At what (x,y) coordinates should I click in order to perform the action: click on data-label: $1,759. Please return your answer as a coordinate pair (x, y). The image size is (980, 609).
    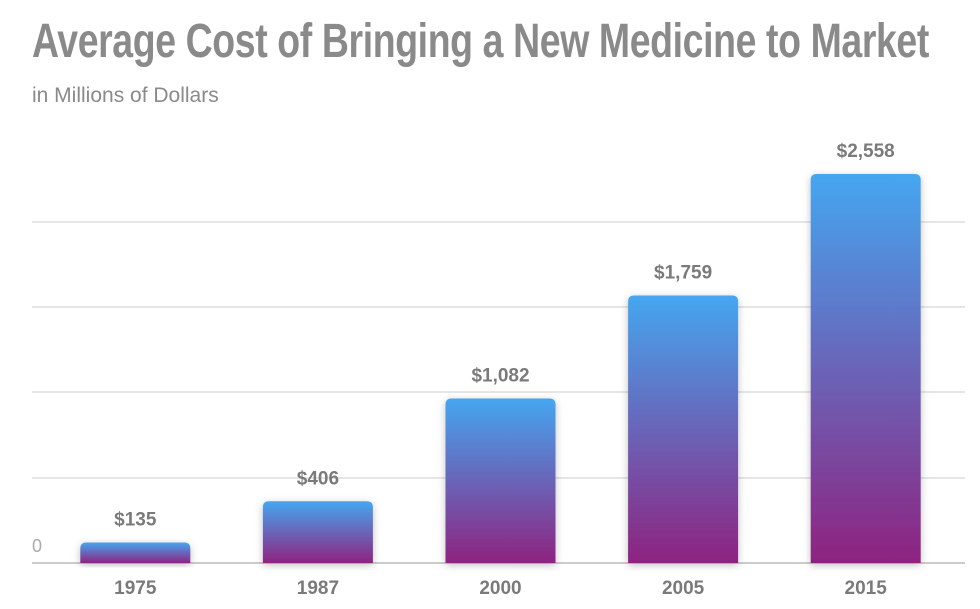
    Looking at the image, I should click on (683, 273).